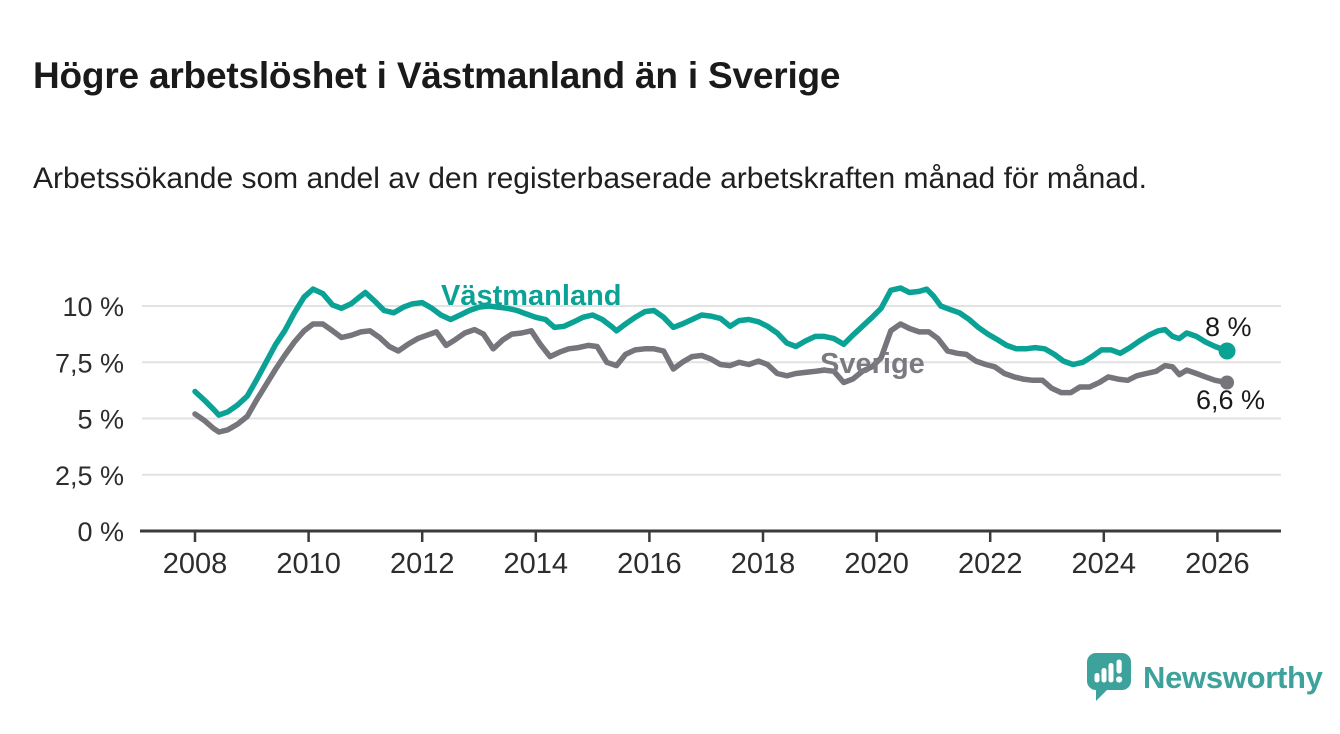 The image size is (1340, 734). Describe the element at coordinates (89, 363) in the screenshot. I see `y-tick-label: 7,5 %` at that location.